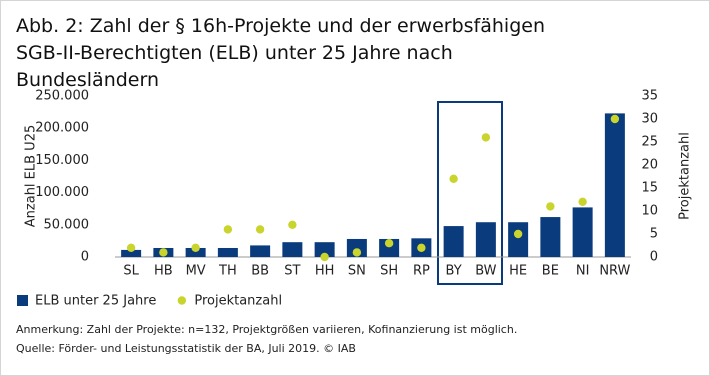 The width and height of the screenshot is (710, 376). Describe the element at coordinates (227, 271) in the screenshot. I see `x-tick-label: TH` at that location.